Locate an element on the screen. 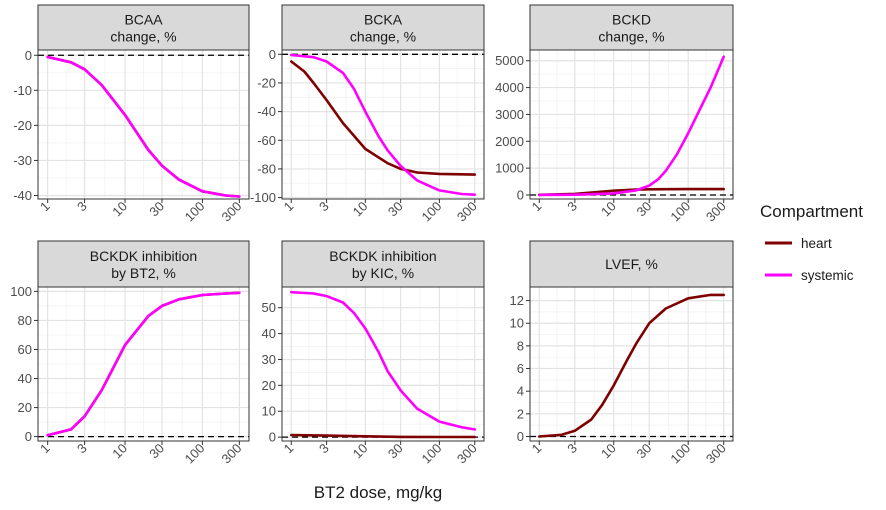 The height and width of the screenshot is (510, 886). panel-bckd-change-border is located at coordinates (631, 124).